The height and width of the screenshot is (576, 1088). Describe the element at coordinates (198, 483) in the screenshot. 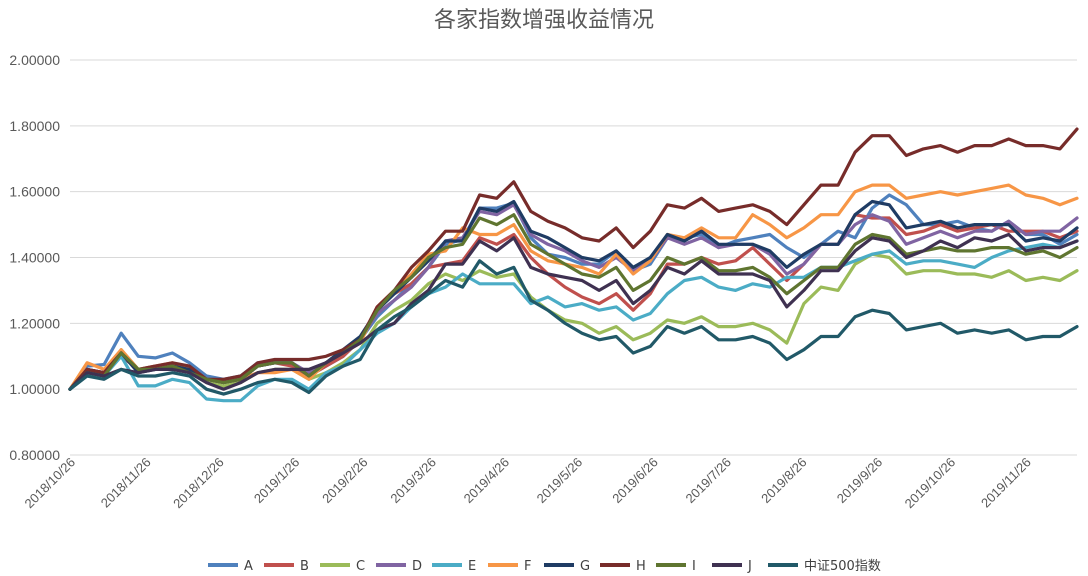

I see `x-tick-label: 2018/12/26` at that location.